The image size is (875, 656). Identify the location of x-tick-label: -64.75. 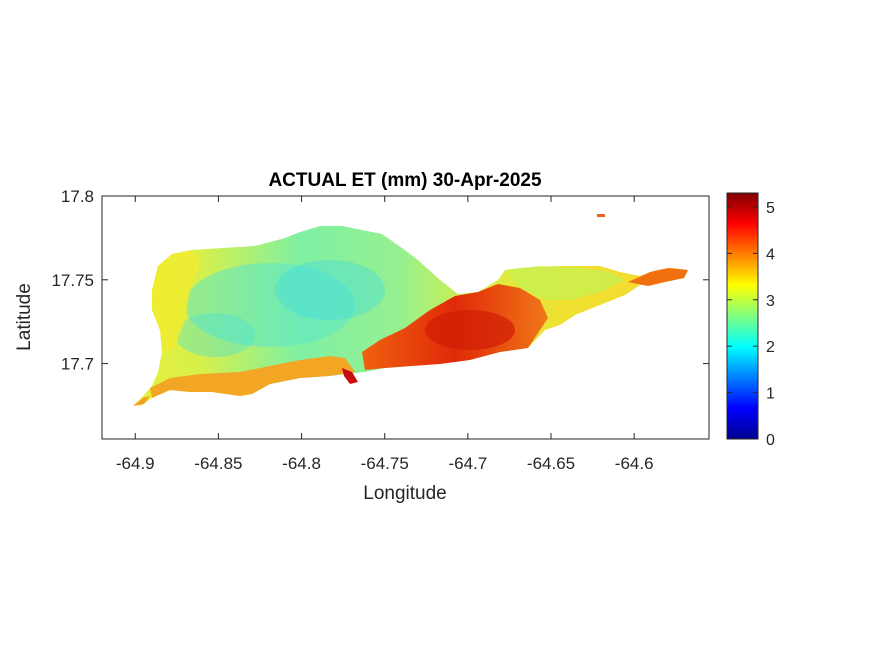
(385, 463).